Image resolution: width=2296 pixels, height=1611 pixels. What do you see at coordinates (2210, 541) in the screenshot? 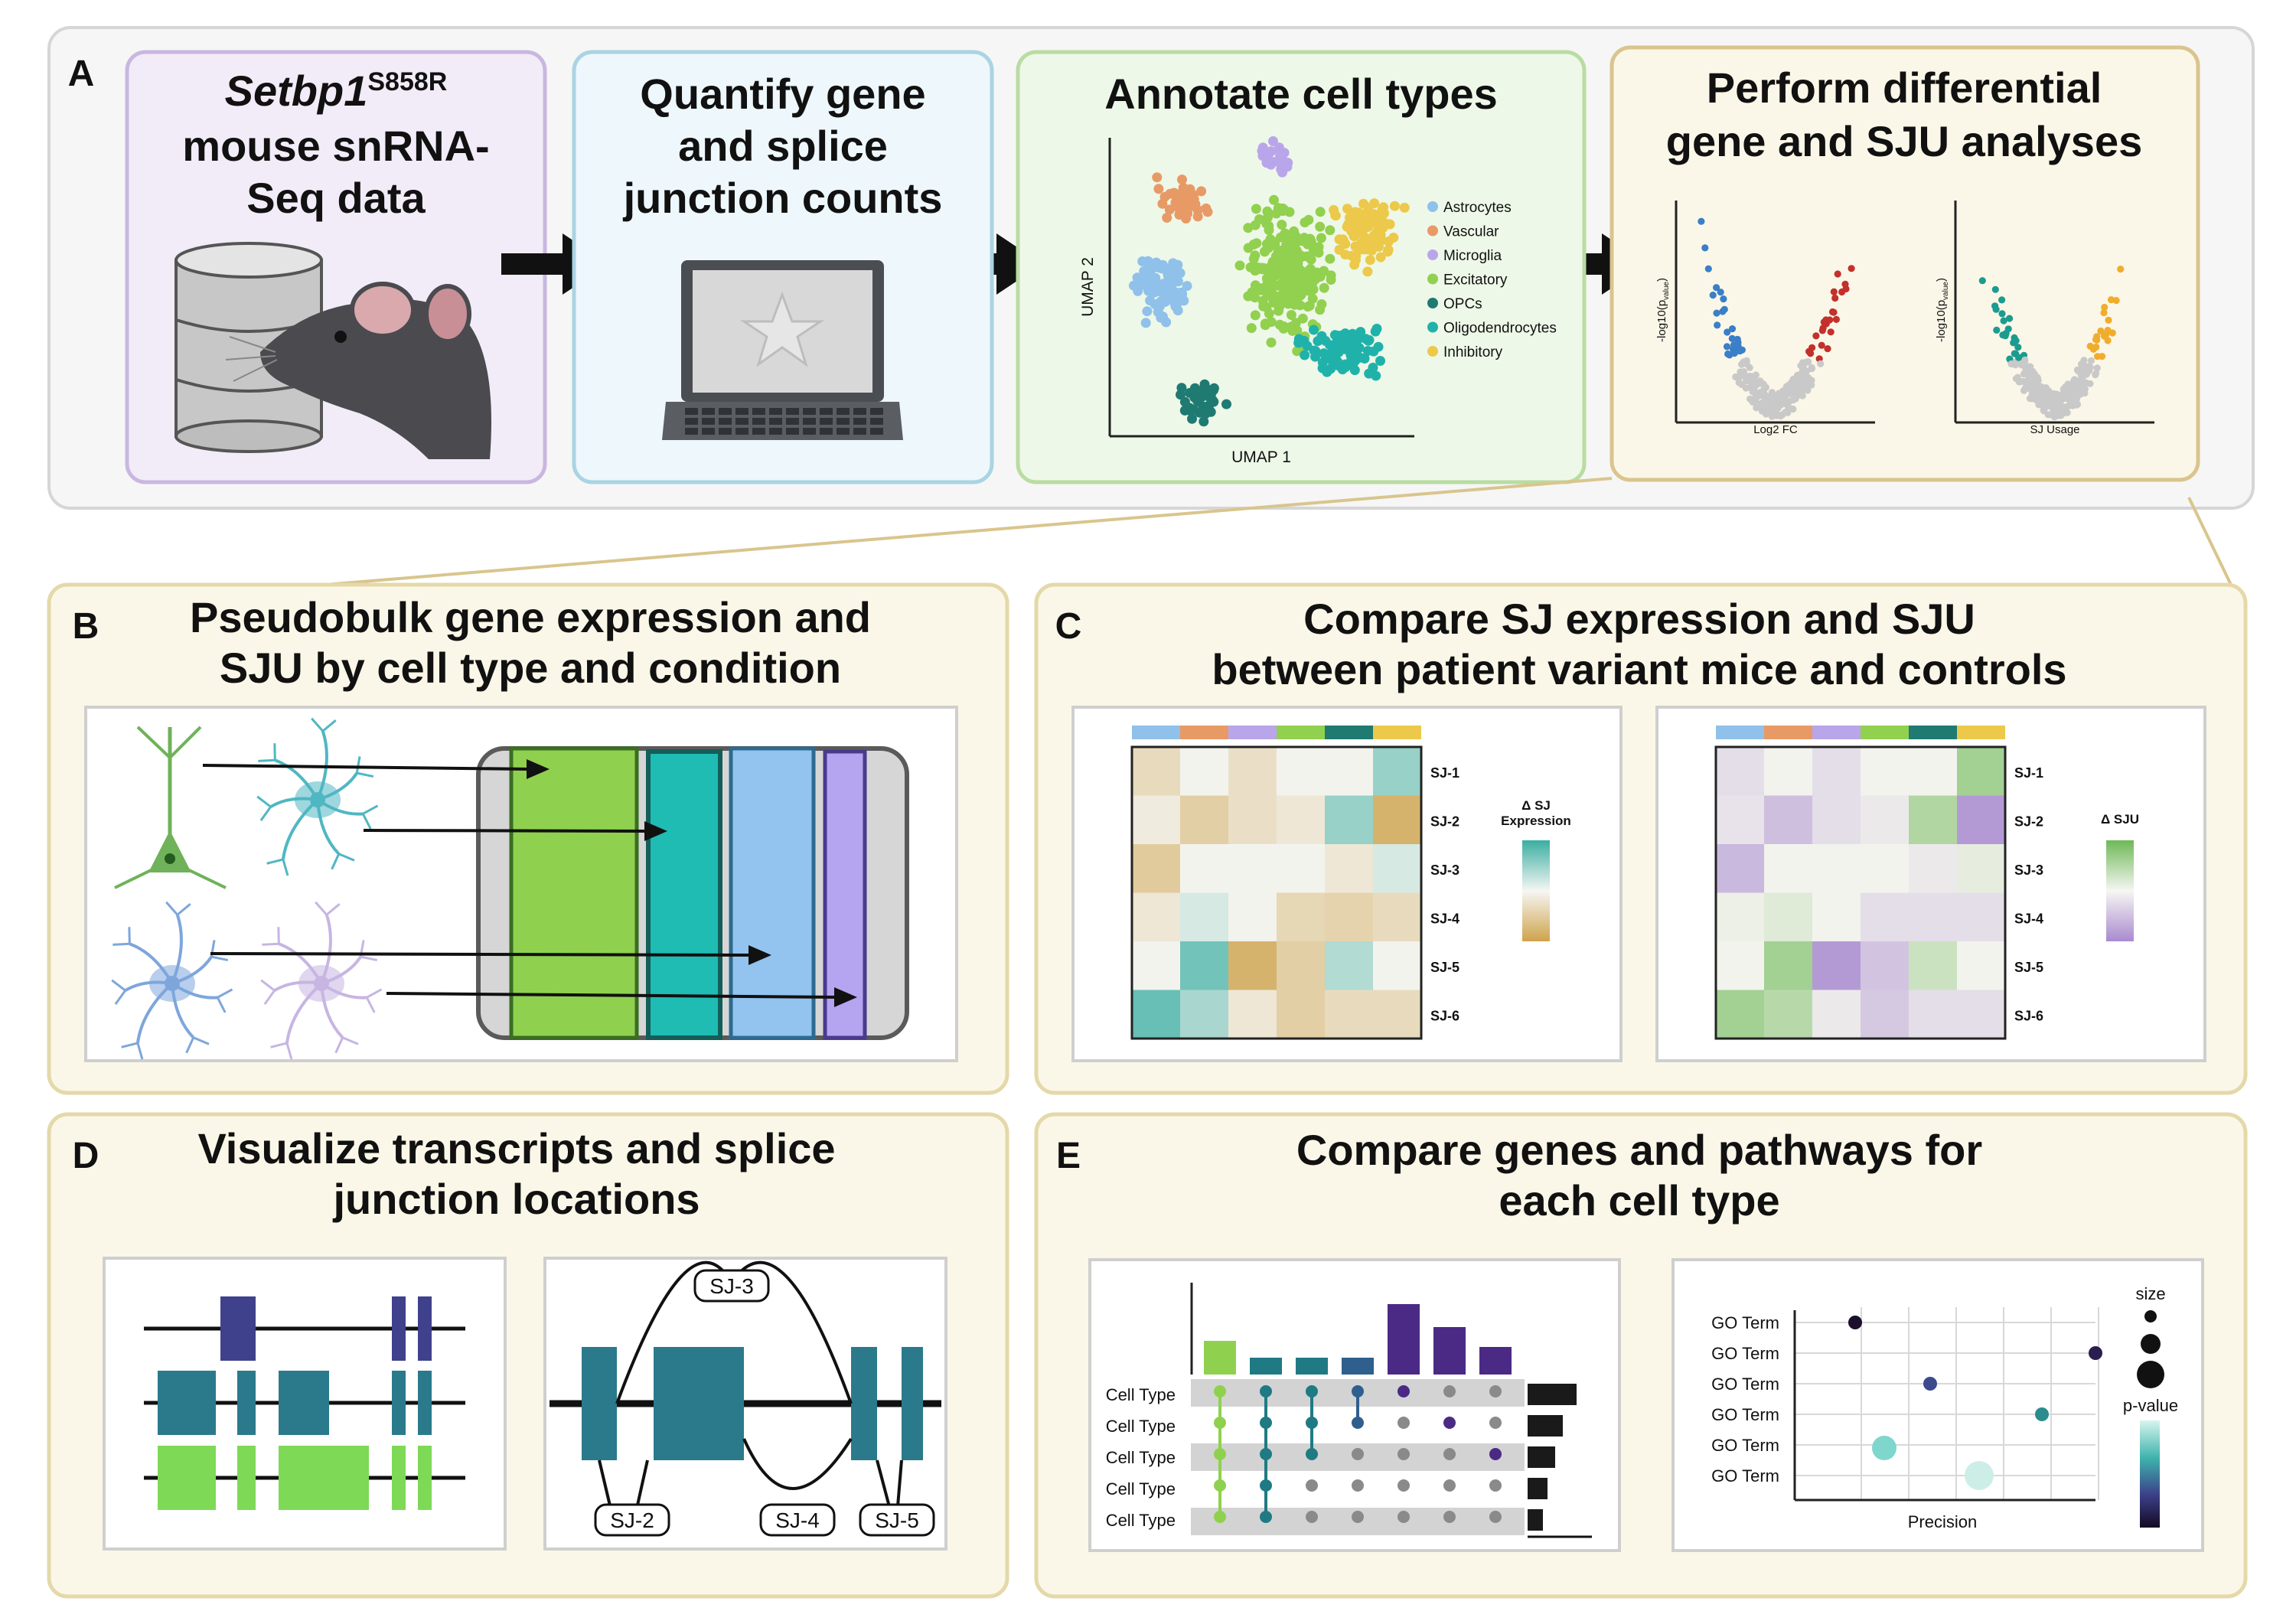
I see `zoom-connector` at bounding box center [2210, 541].